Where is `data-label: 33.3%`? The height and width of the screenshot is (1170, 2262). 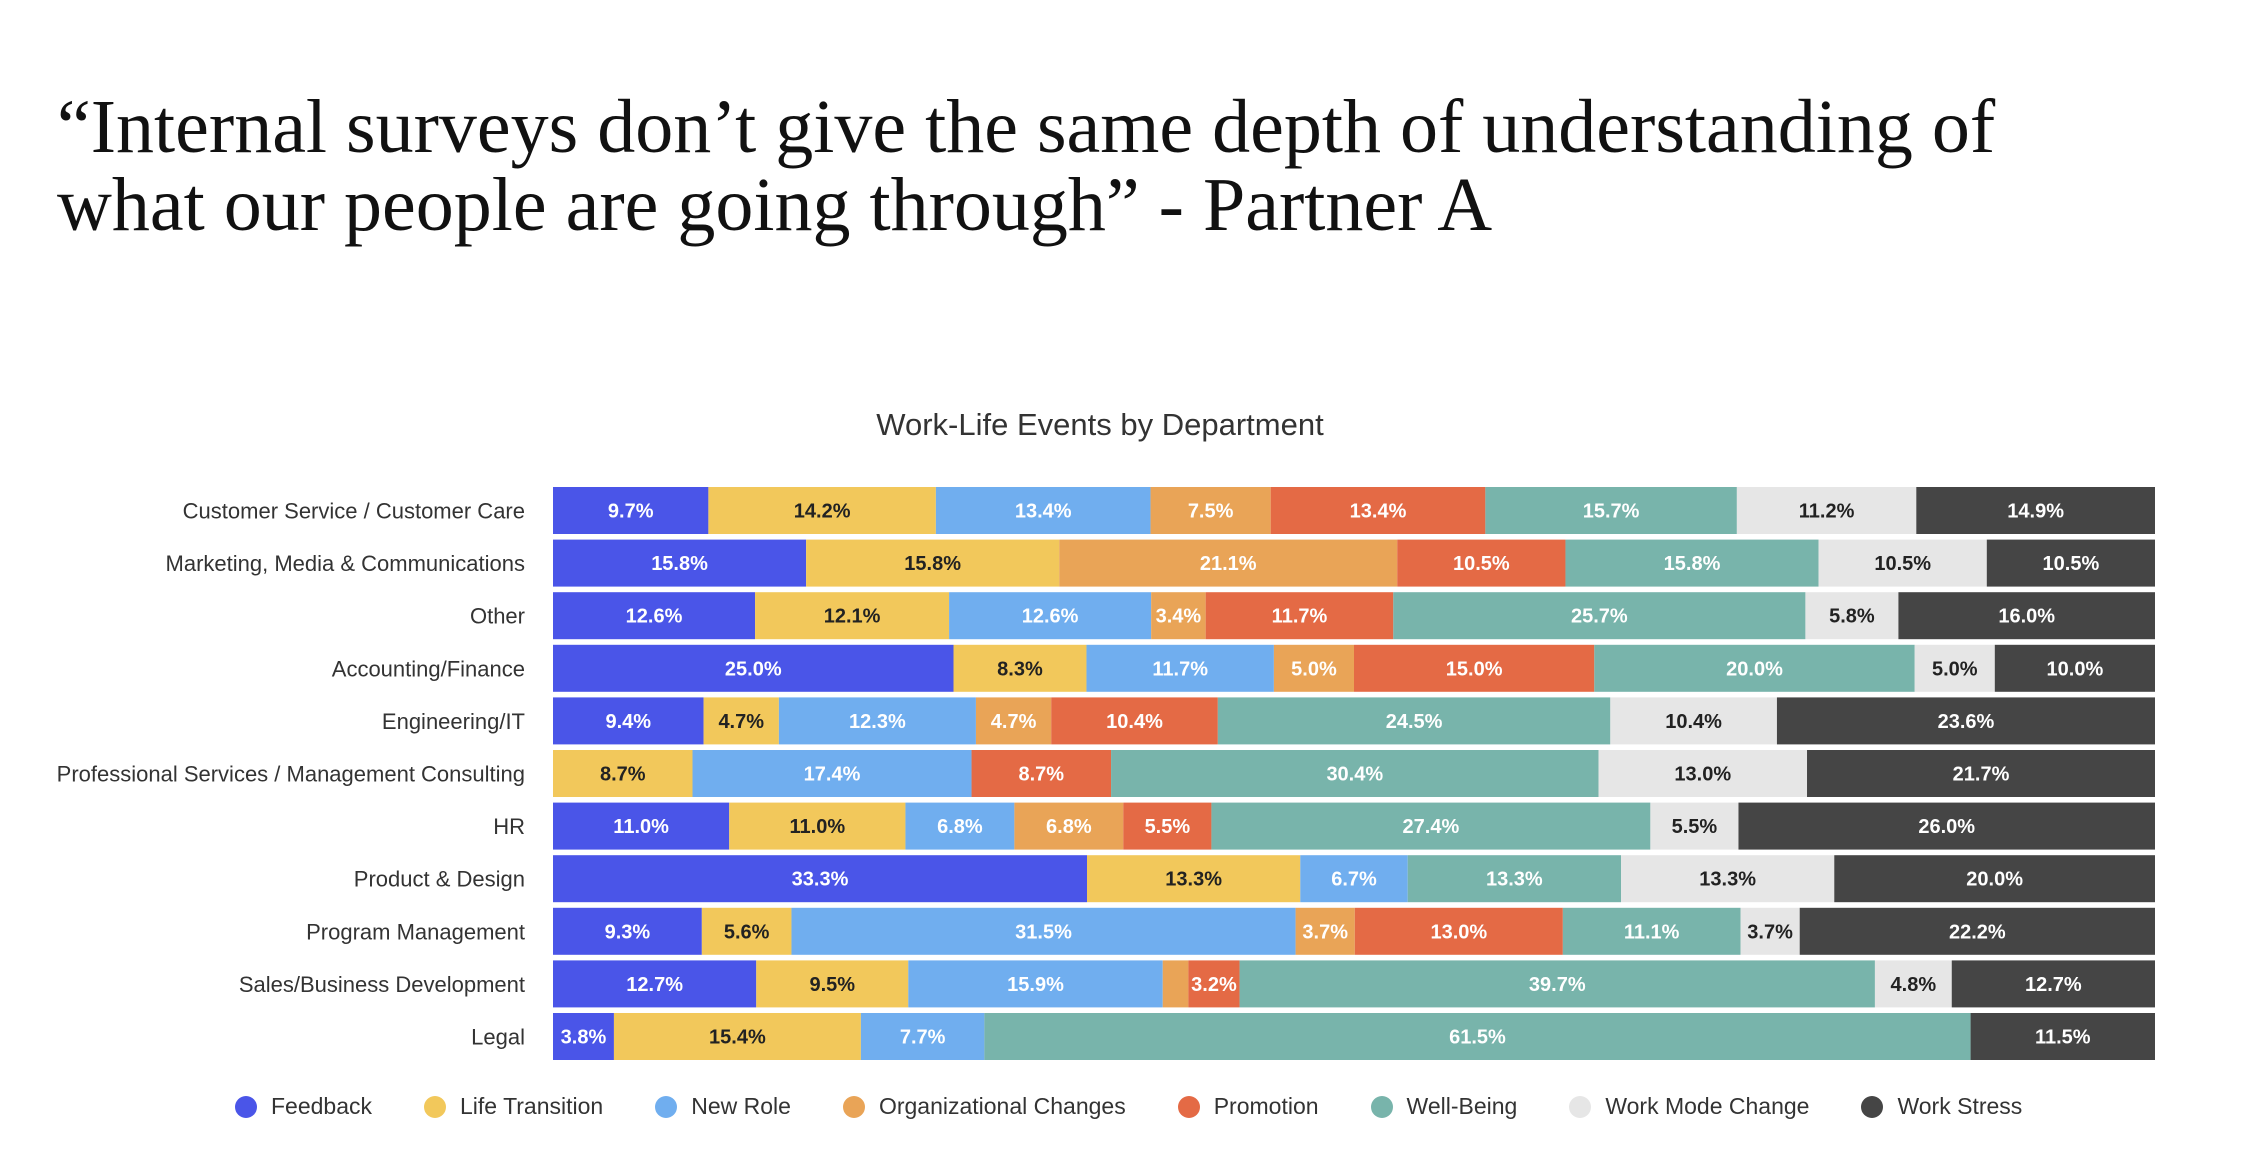
data-label: 33.3% is located at coordinates (820, 880).